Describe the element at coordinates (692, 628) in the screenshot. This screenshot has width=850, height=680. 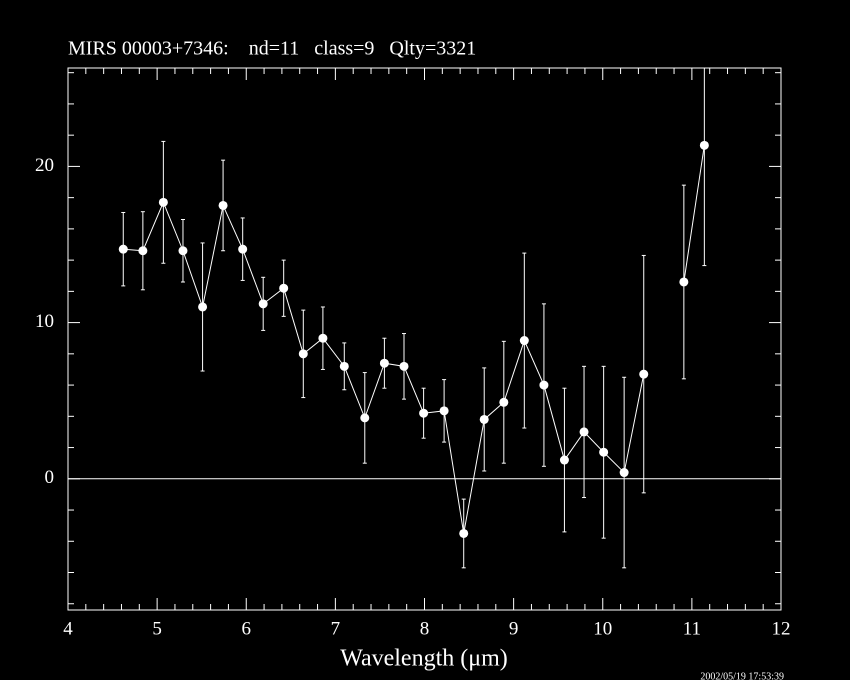
I see `x-tick-label: 11` at that location.